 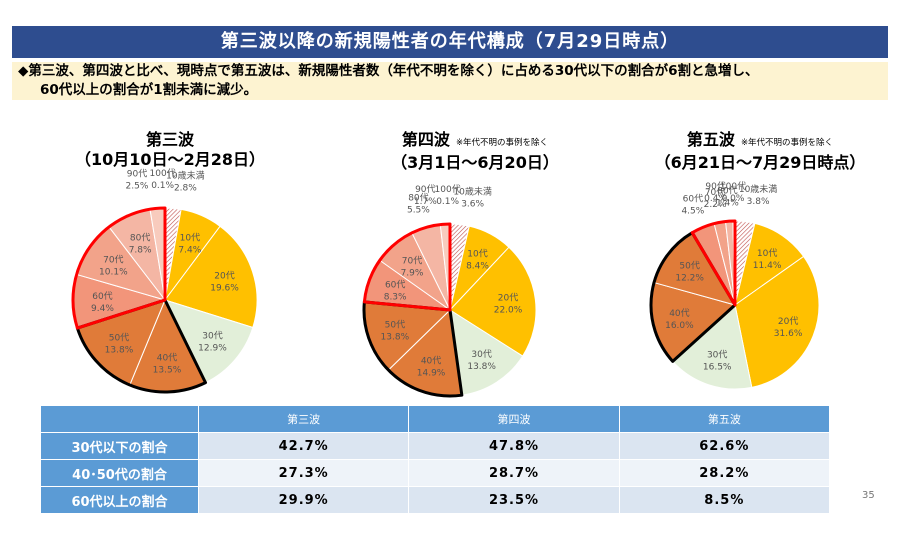 What do you see at coordinates (140, 251) in the screenshot?
I see `slice-value-label: 7.8%` at bounding box center [140, 251].